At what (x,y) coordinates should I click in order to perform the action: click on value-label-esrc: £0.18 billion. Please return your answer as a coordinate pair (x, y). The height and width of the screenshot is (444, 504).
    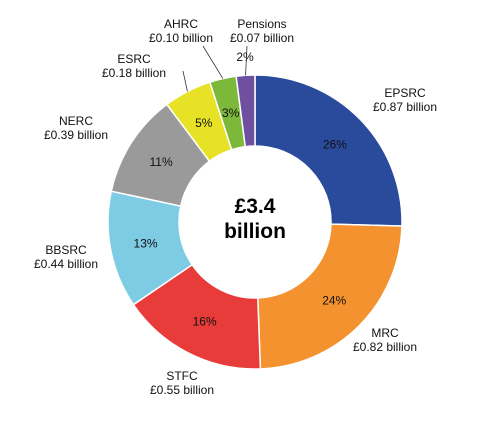
    Looking at the image, I should click on (134, 73).